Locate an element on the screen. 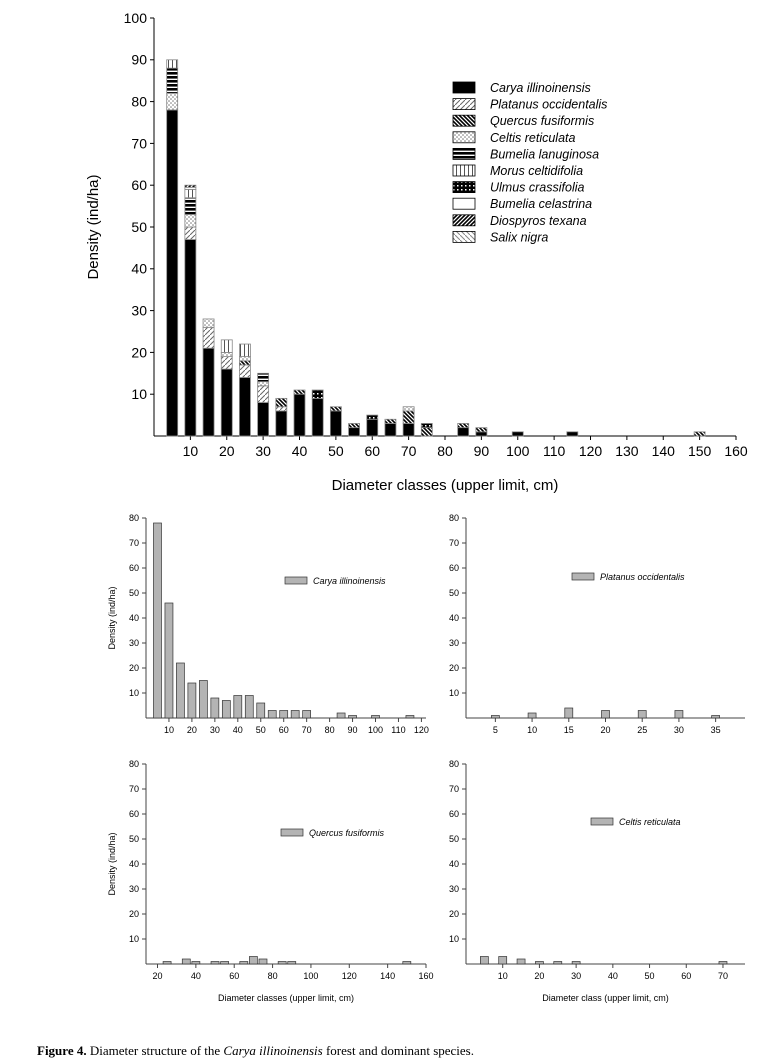 This screenshot has width=760, height=1064. x-tick-label: 25 is located at coordinates (642, 730).